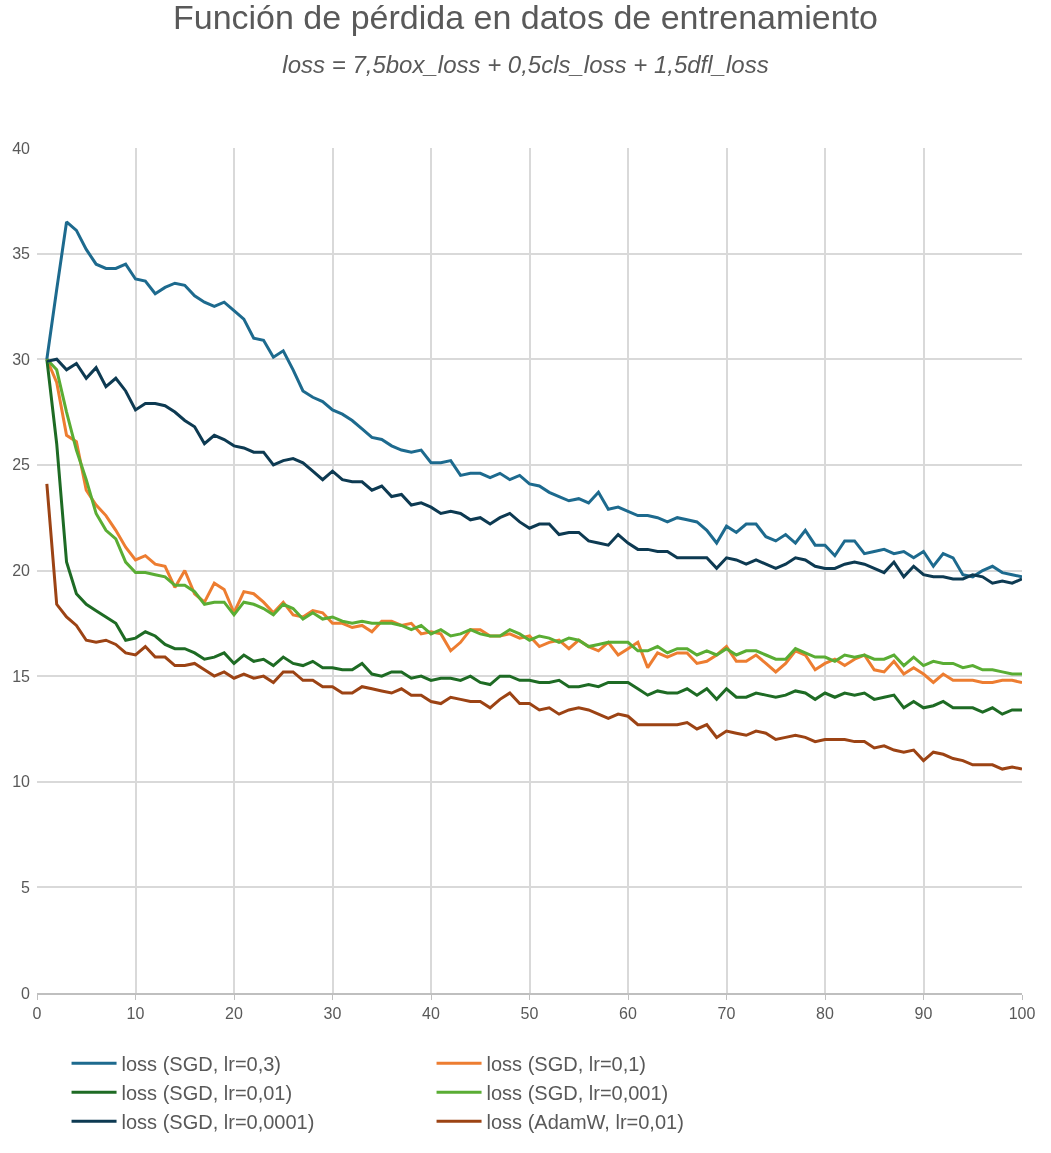 This screenshot has height=1153, width=1051. What do you see at coordinates (431, 1013) in the screenshot?
I see `x-tick-label: 40` at bounding box center [431, 1013].